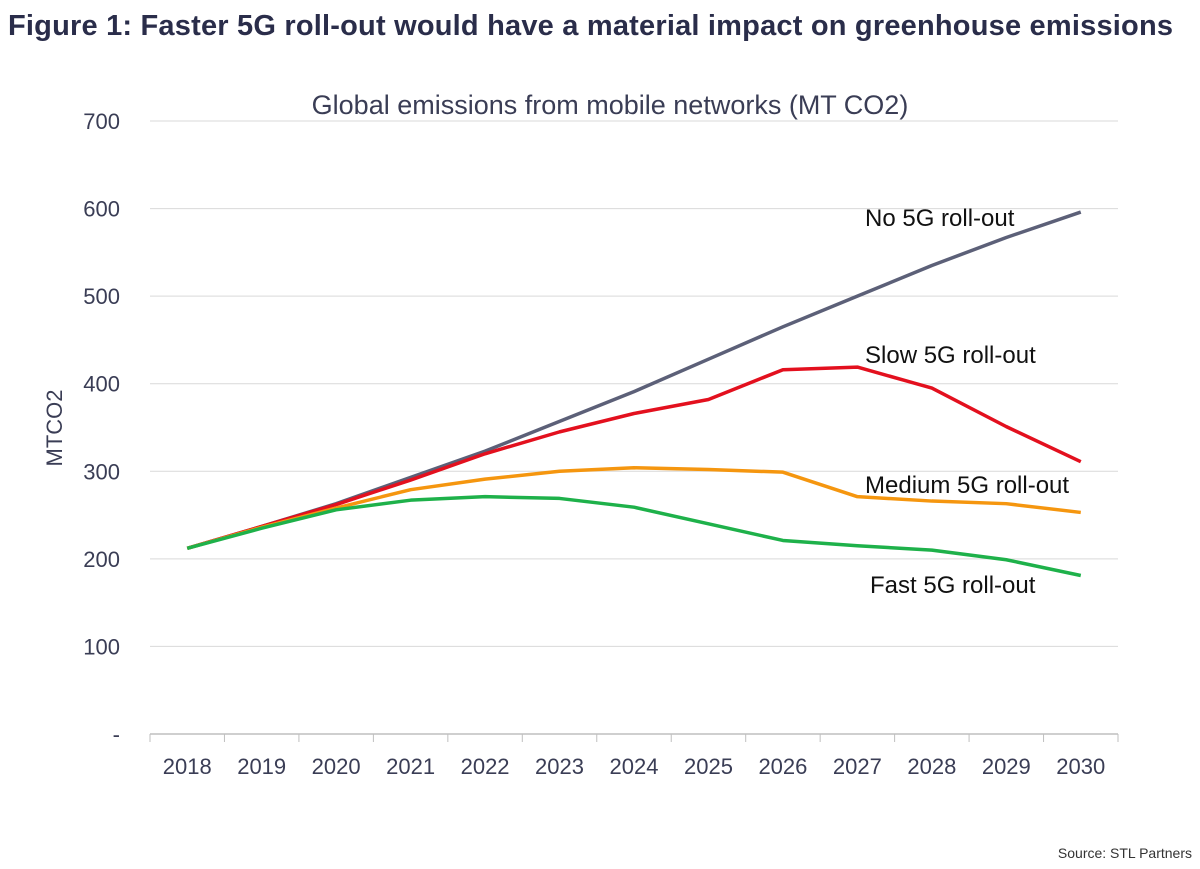 The image size is (1200, 869). What do you see at coordinates (101, 121) in the screenshot?
I see `y-tick-label: 700` at bounding box center [101, 121].